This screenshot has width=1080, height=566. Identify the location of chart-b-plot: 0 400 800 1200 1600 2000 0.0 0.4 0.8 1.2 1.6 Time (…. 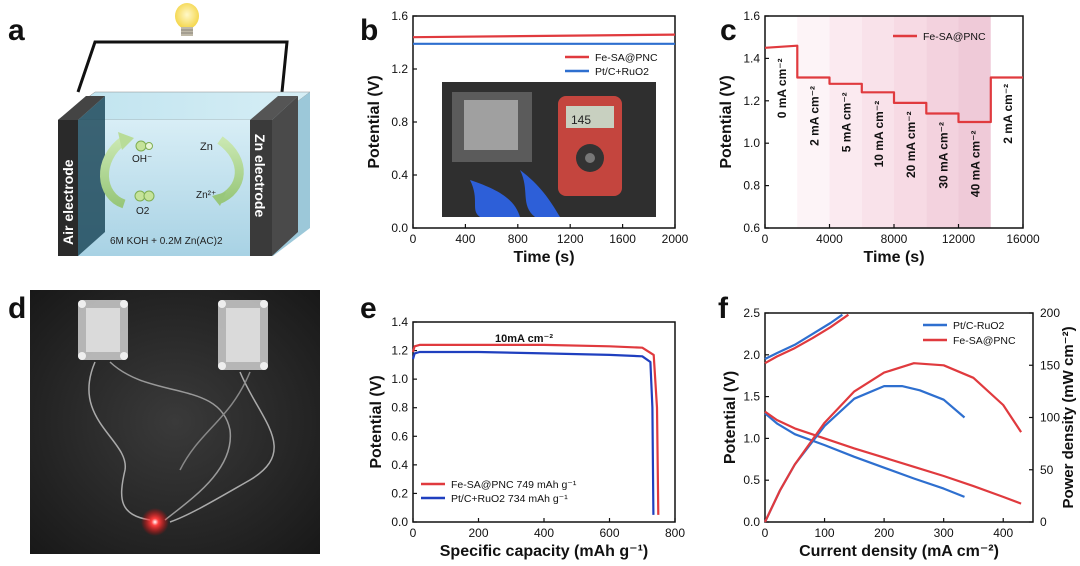
(527, 137).